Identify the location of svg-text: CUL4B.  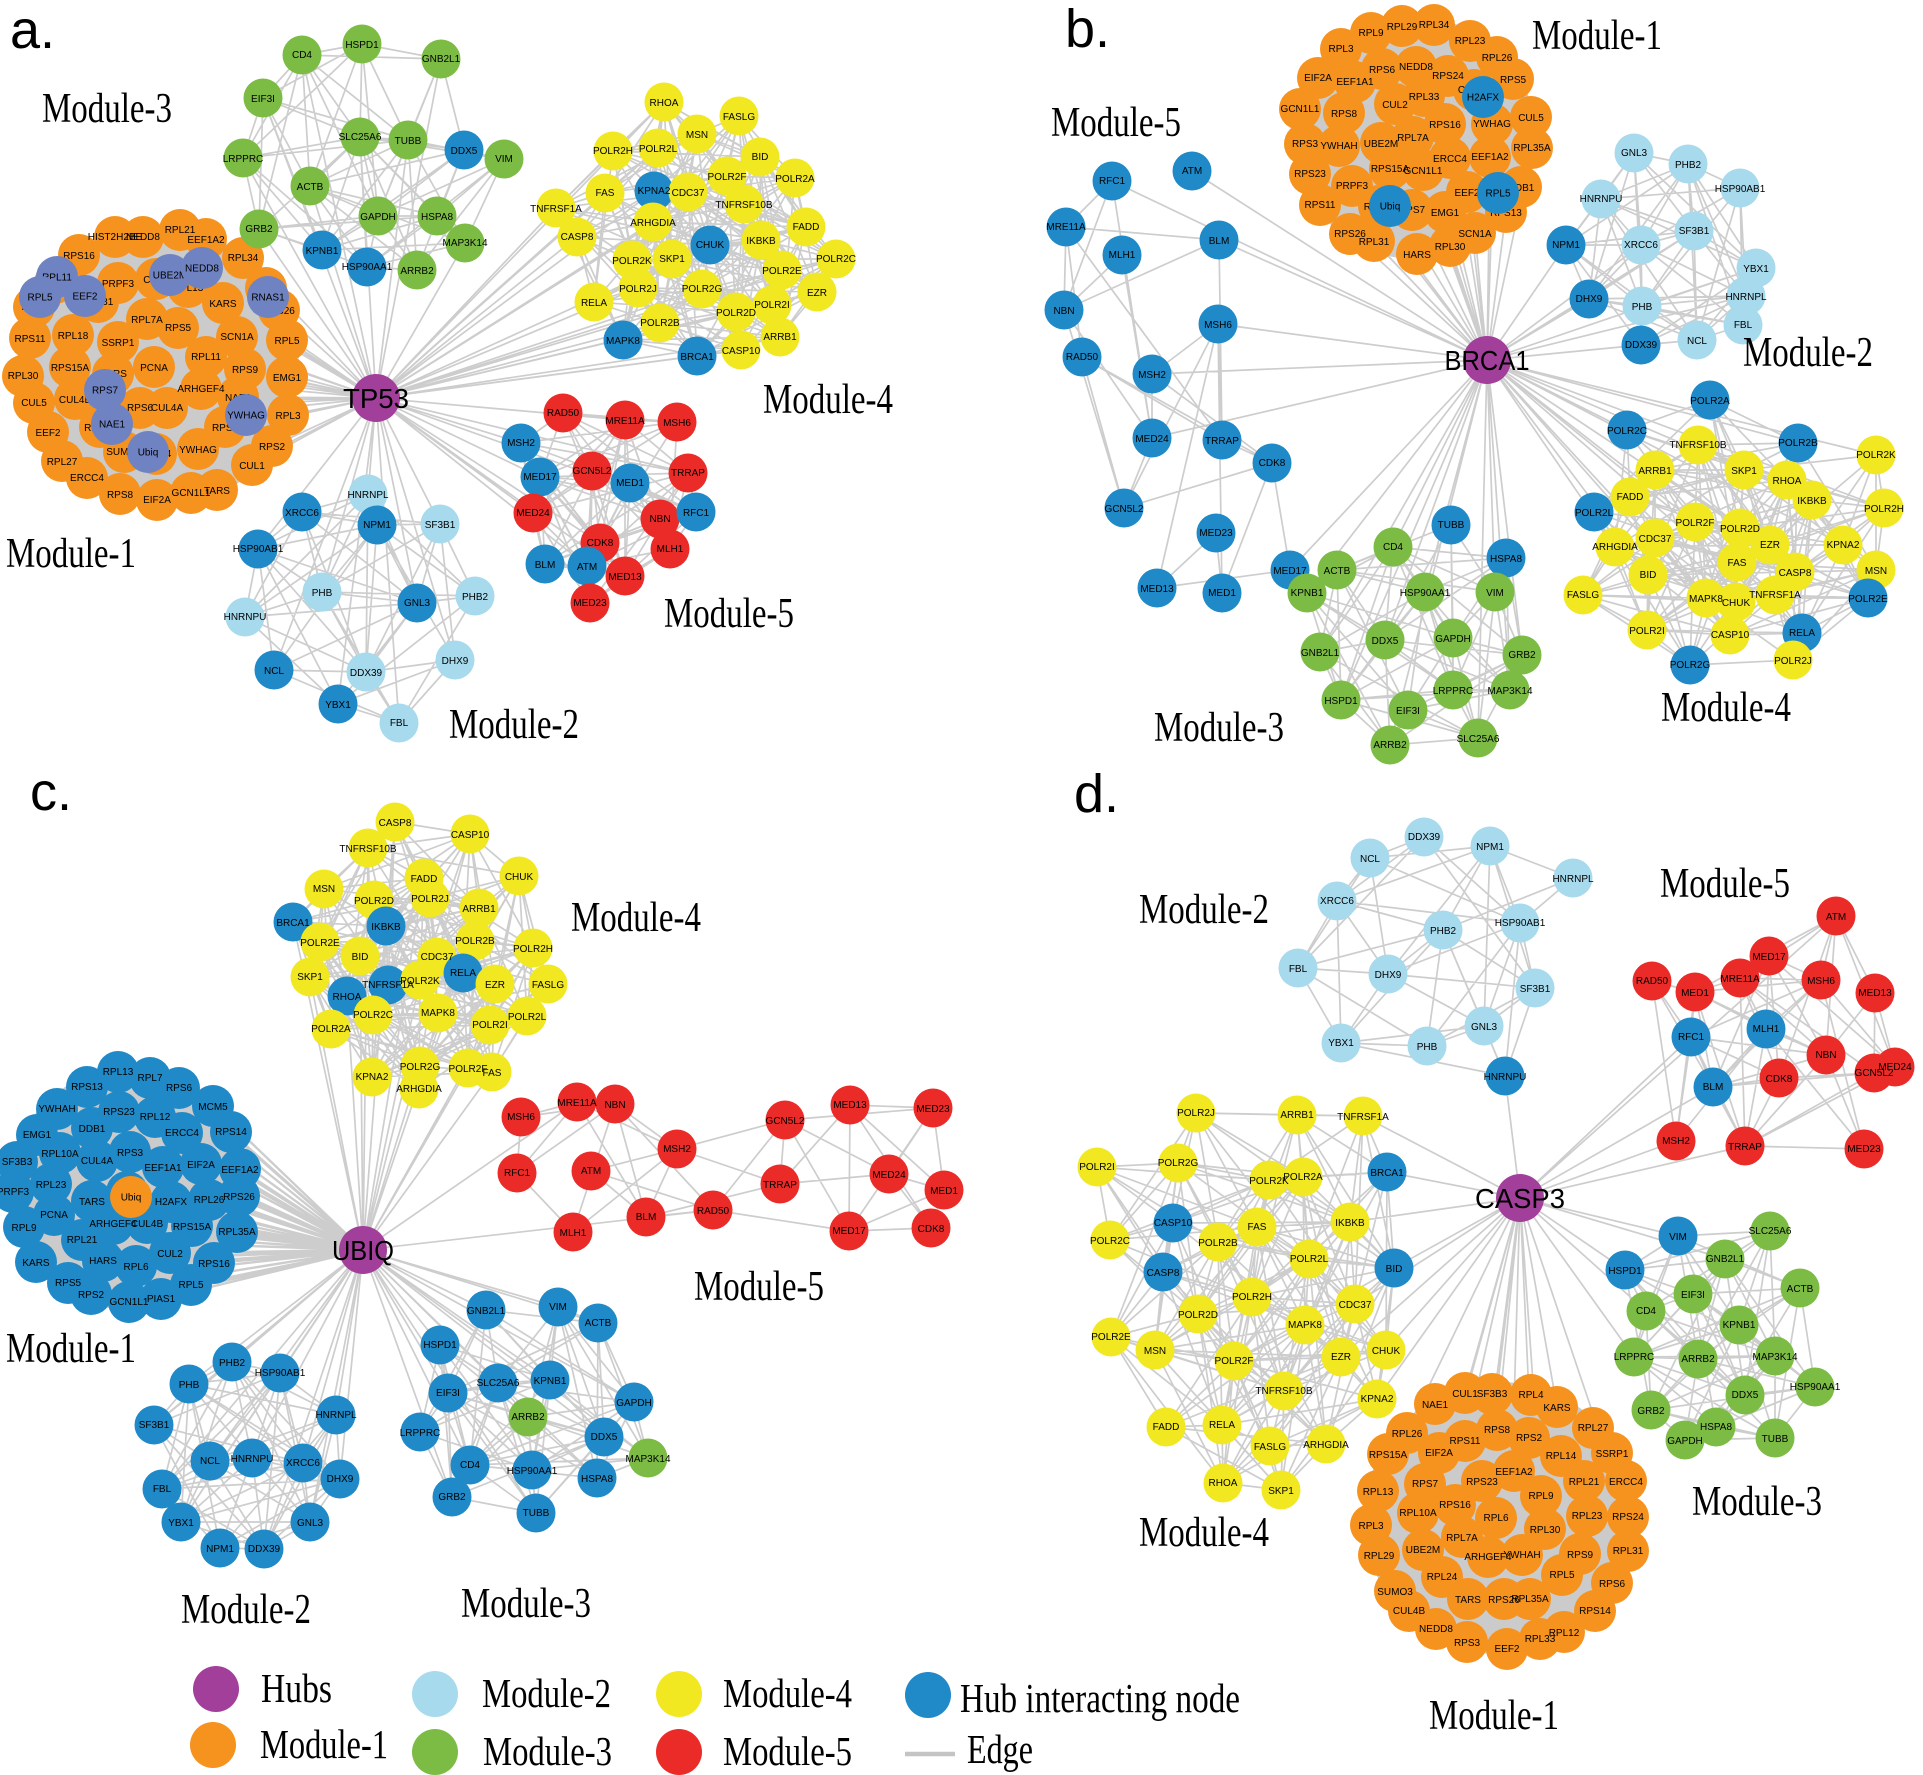
(75, 400).